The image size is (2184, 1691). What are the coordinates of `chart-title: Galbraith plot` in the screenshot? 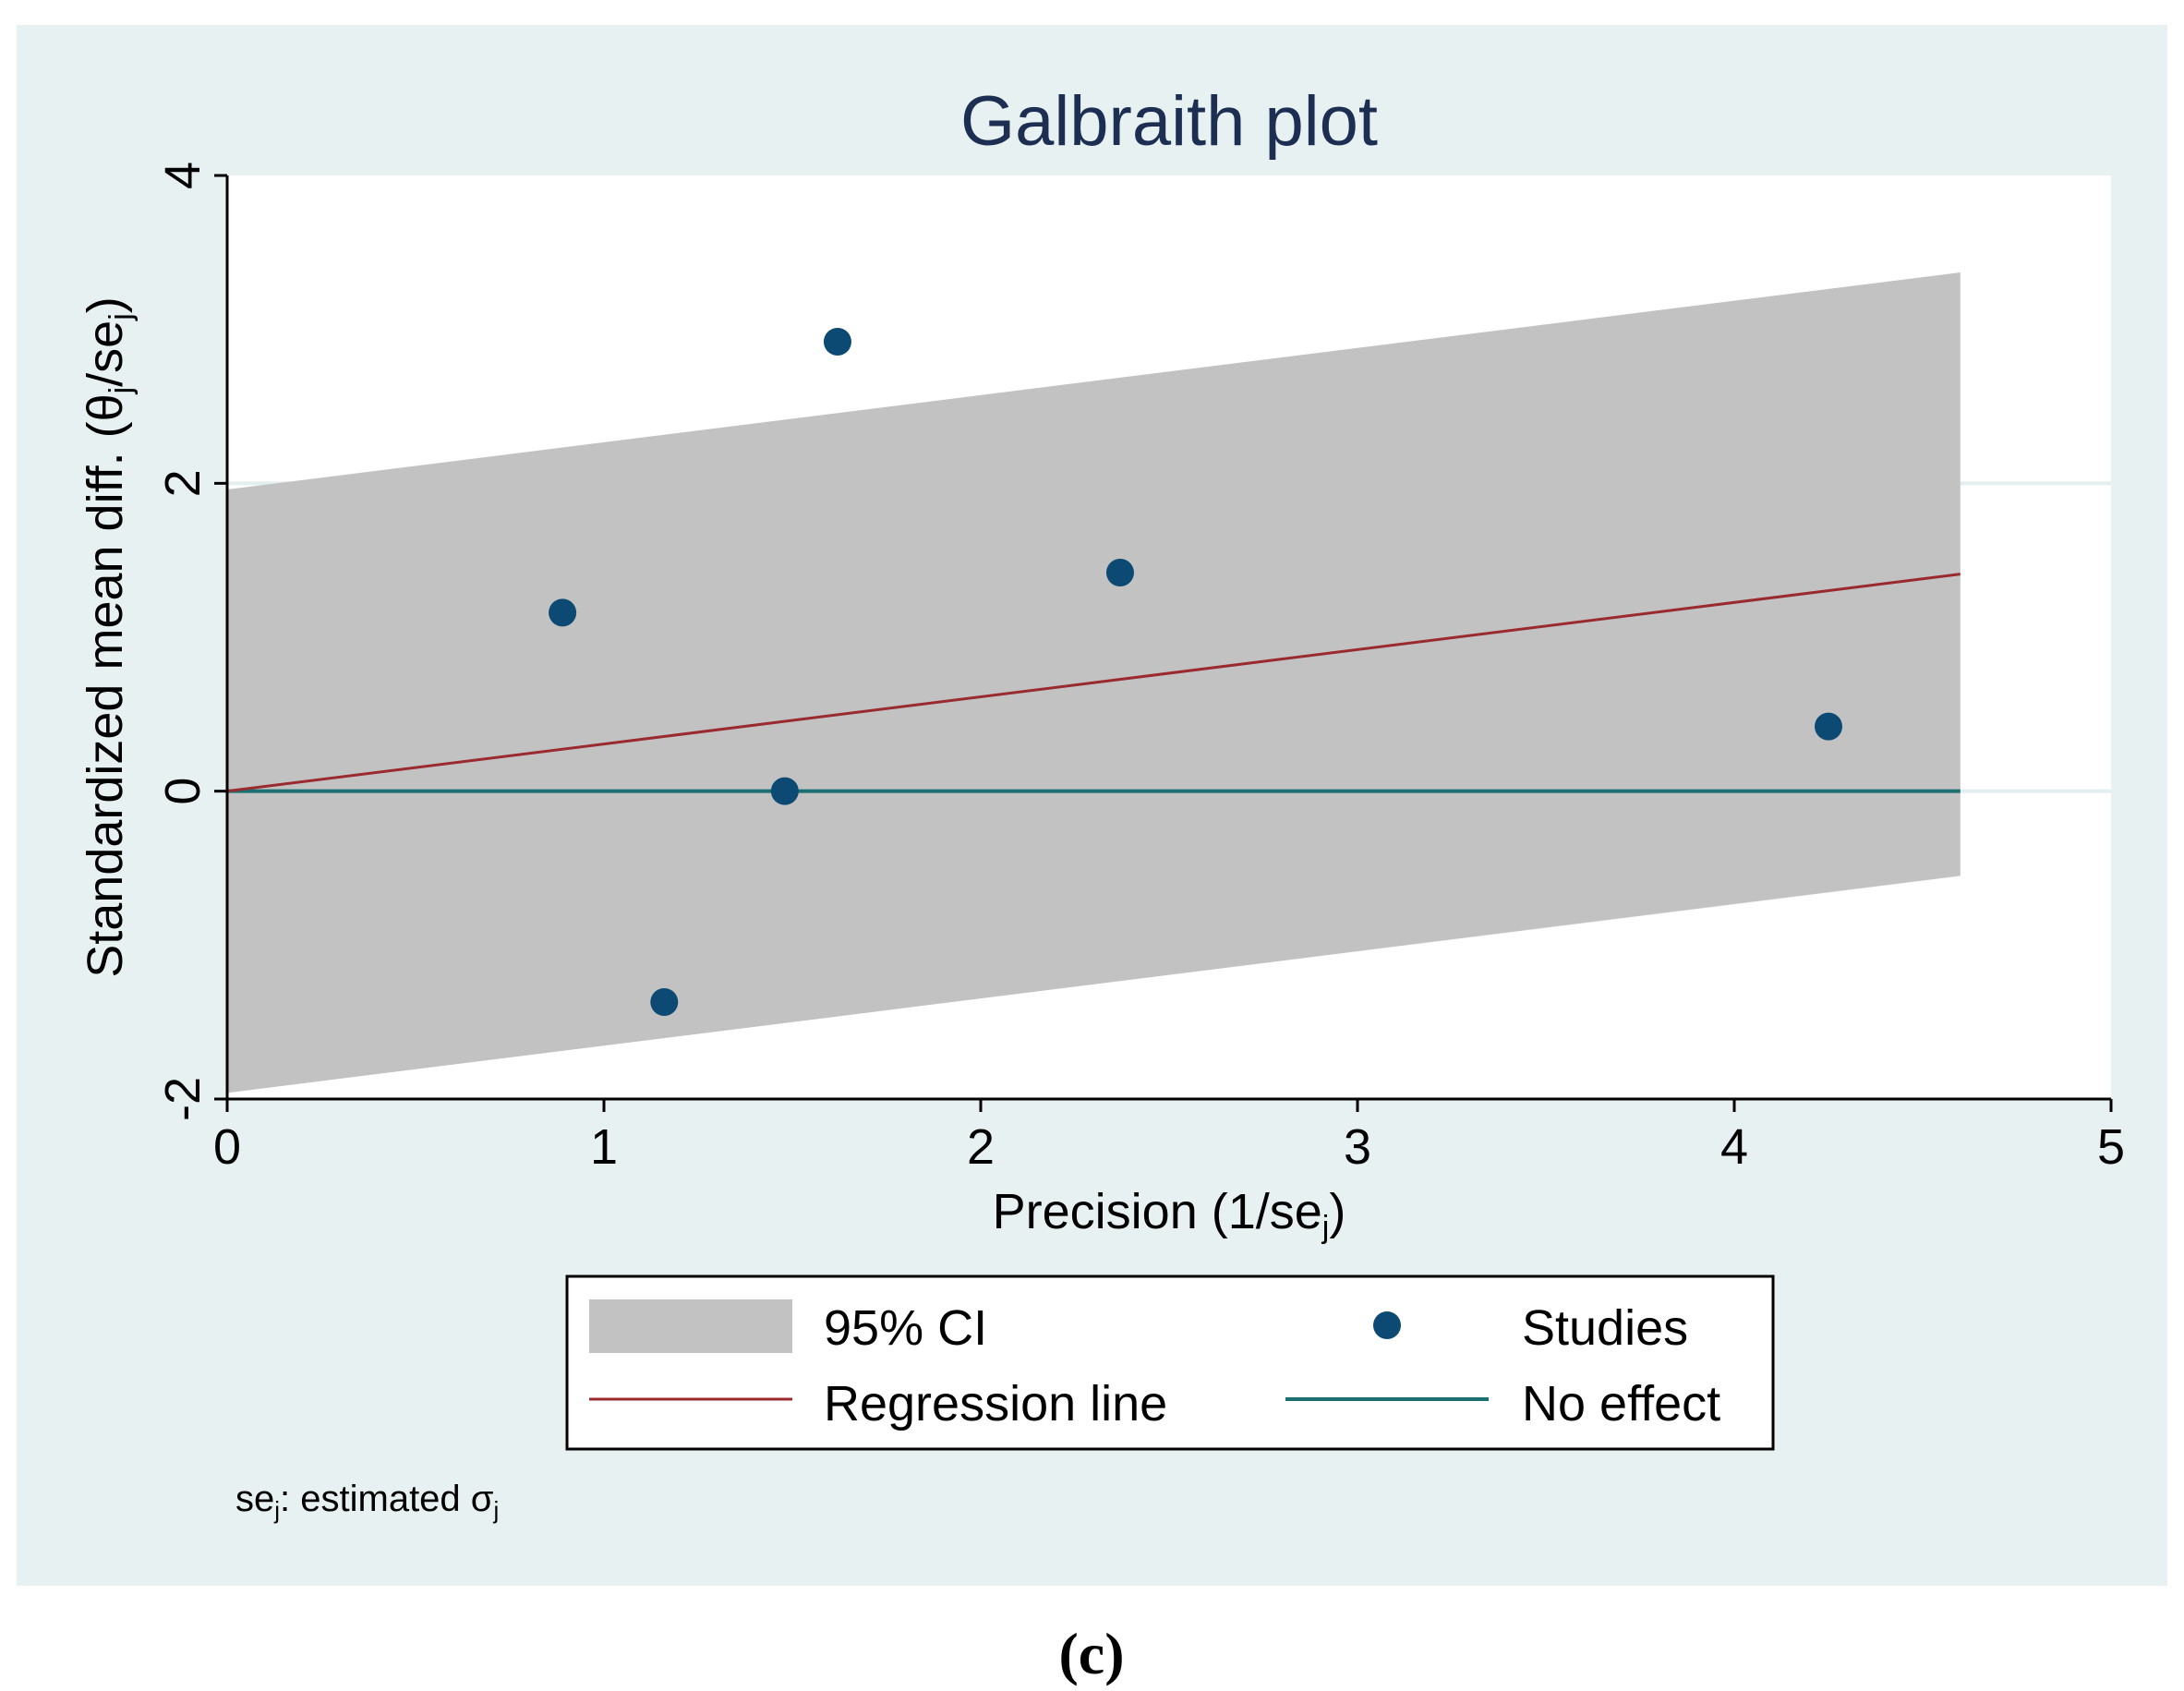 It's located at (1169, 121).